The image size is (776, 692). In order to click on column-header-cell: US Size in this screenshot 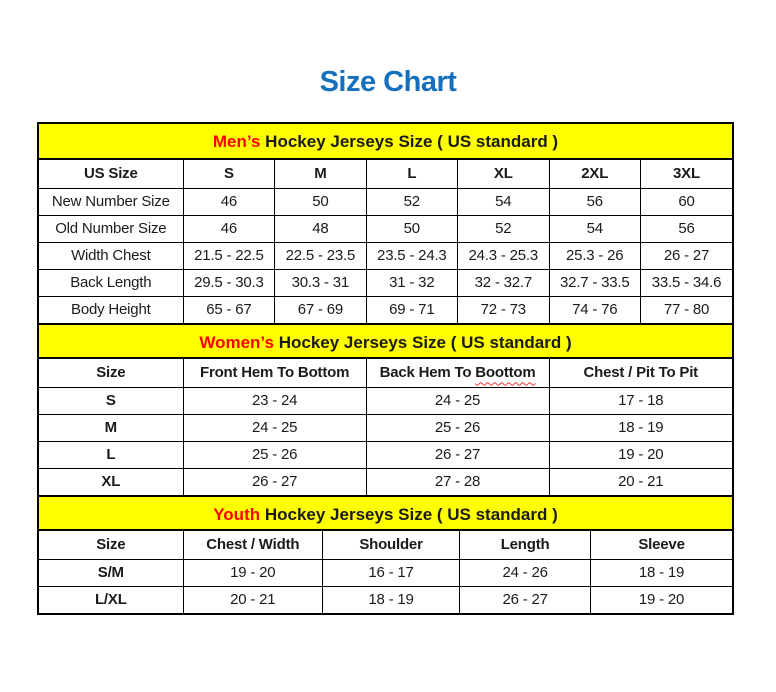, I will do `click(111, 174)`.